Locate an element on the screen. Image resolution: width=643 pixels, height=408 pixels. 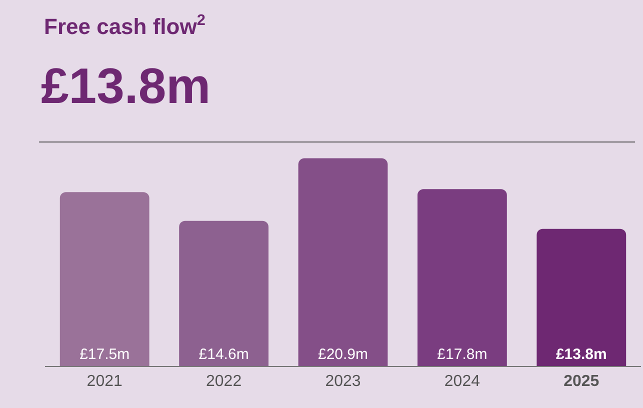
chart-title: Free cash flow$^{2}$ is located at coordinates (125, 26).